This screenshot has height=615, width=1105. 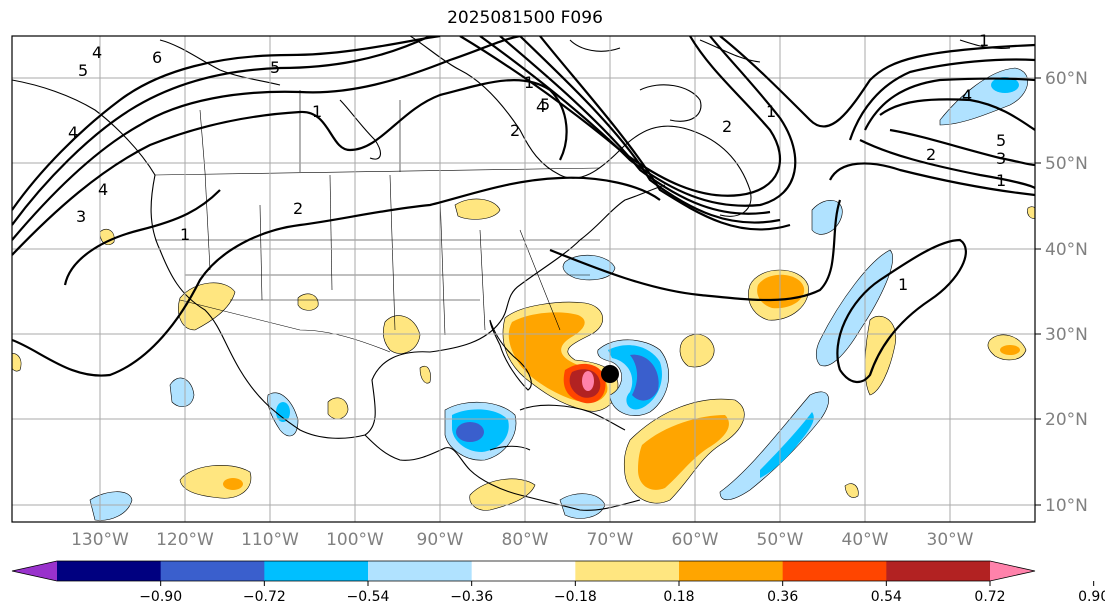 I want to click on lon-label: 70°W, so click(x=610, y=540).